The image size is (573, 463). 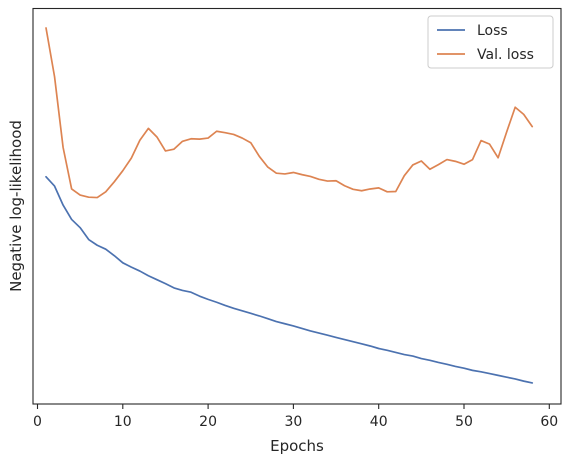 What do you see at coordinates (379, 422) in the screenshot?
I see `x-tick-label: 40` at bounding box center [379, 422].